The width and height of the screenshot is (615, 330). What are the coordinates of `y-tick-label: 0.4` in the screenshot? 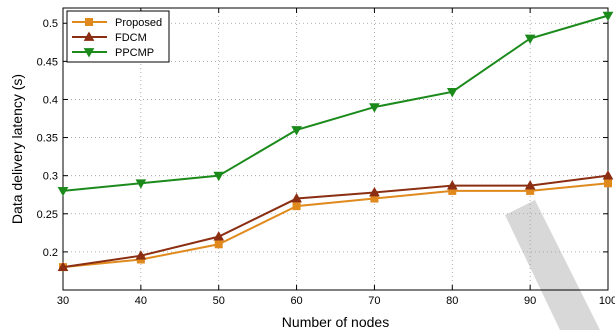 It's located at (50, 100).